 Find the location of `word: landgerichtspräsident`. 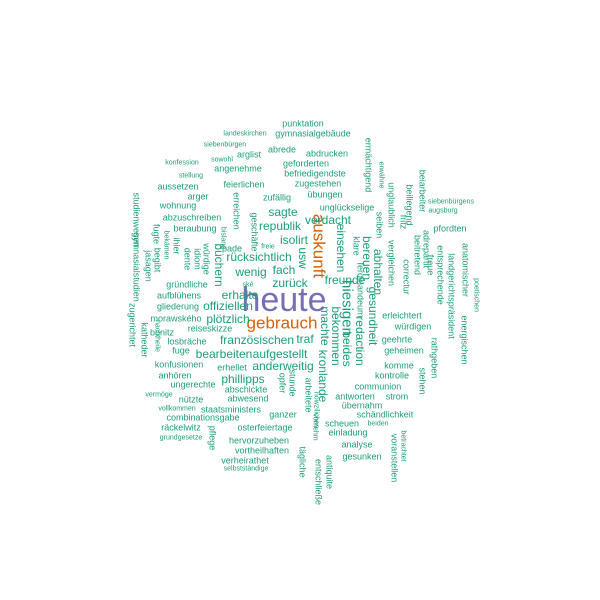

word: landgerichtspräsident is located at coordinates (451, 296).